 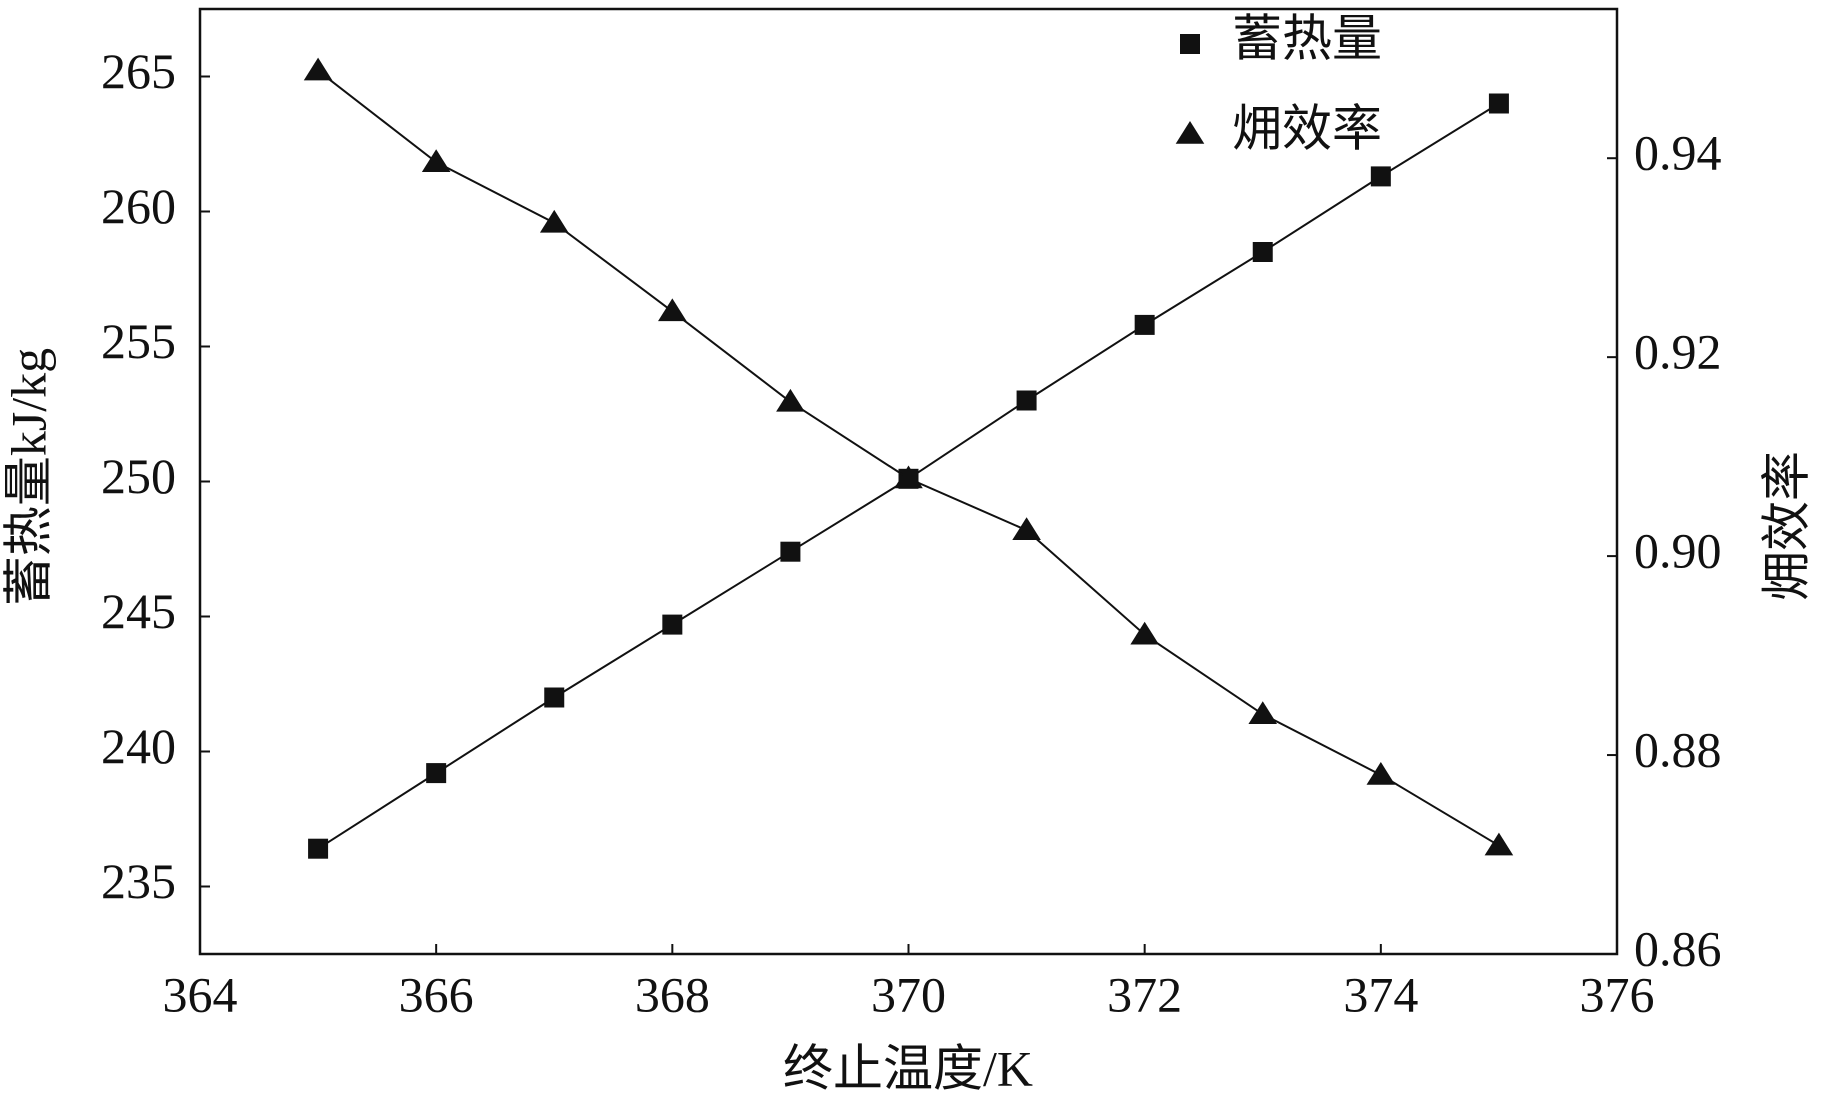 What do you see at coordinates (1380, 994) in the screenshot?
I see `x-tick-label: 374` at bounding box center [1380, 994].